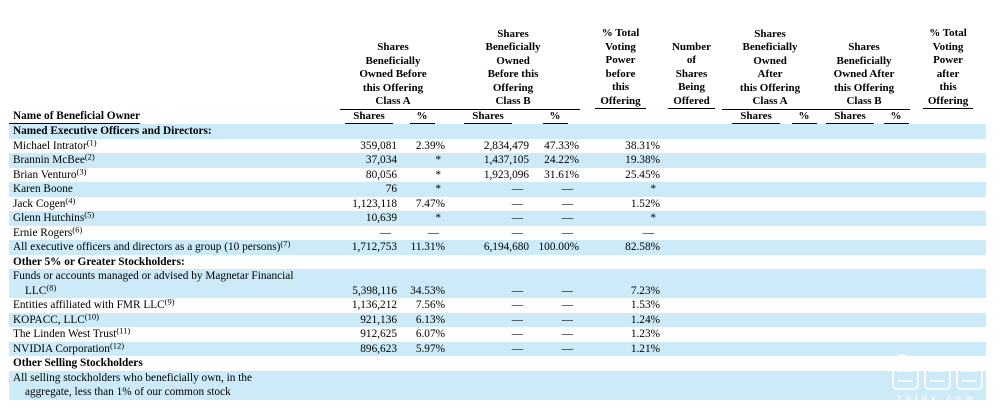 The width and height of the screenshot is (1000, 413). I want to click on owner-name-cell: Named Executive Officers and Directors:, so click(174, 131).